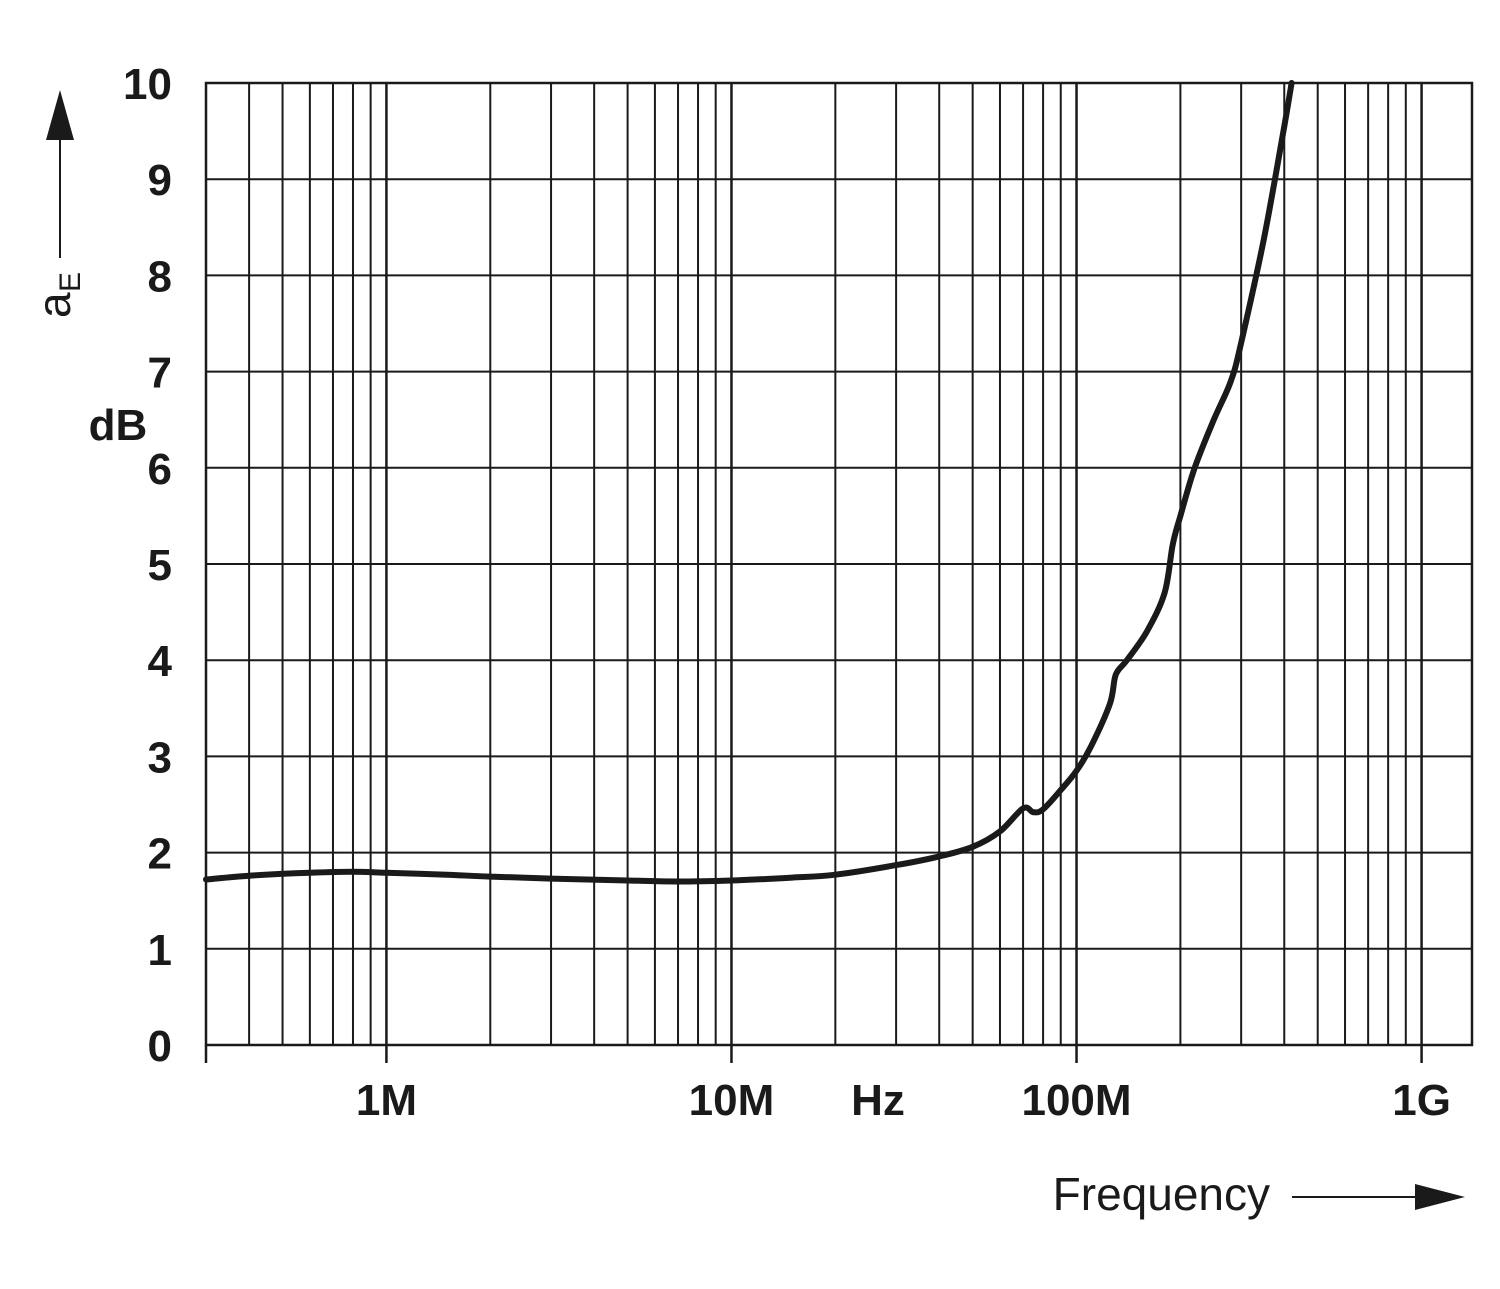  Describe the element at coordinates (70, 282) in the screenshot. I see `y-axis-label-sub: E` at that location.